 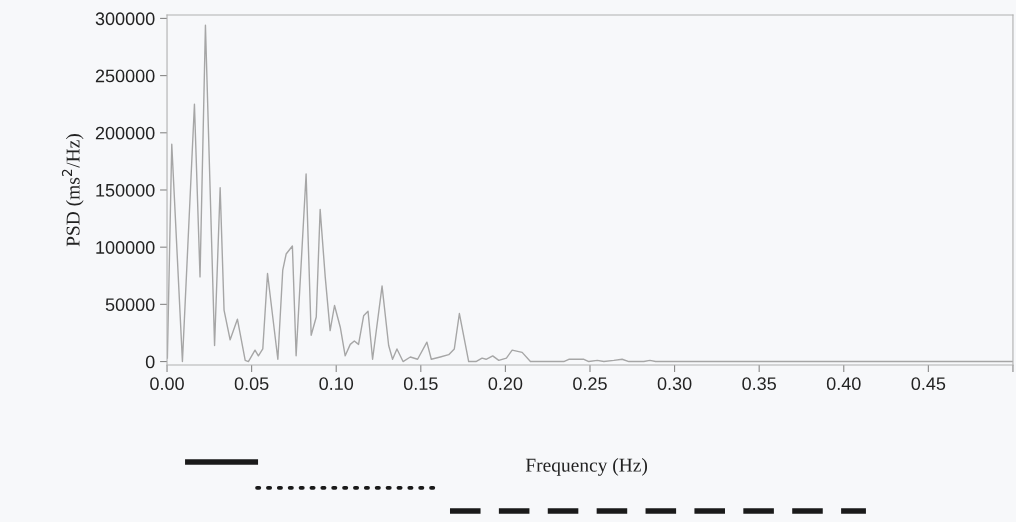 I want to click on x-tick-label: 0.30, so click(x=674, y=384).